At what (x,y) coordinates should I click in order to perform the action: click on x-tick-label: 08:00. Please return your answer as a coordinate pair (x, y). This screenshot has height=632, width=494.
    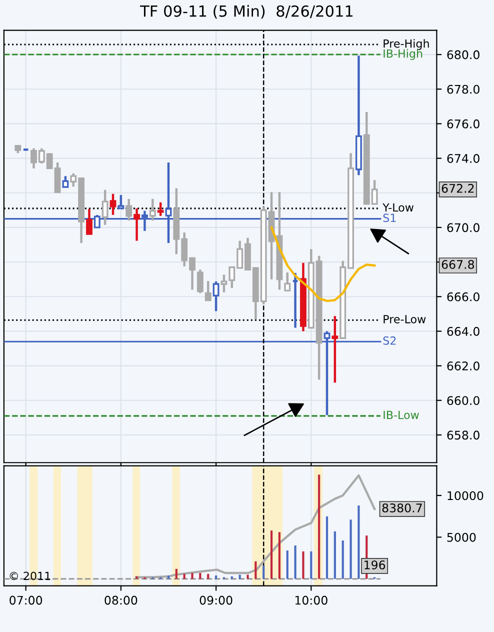
    Looking at the image, I should click on (121, 600).